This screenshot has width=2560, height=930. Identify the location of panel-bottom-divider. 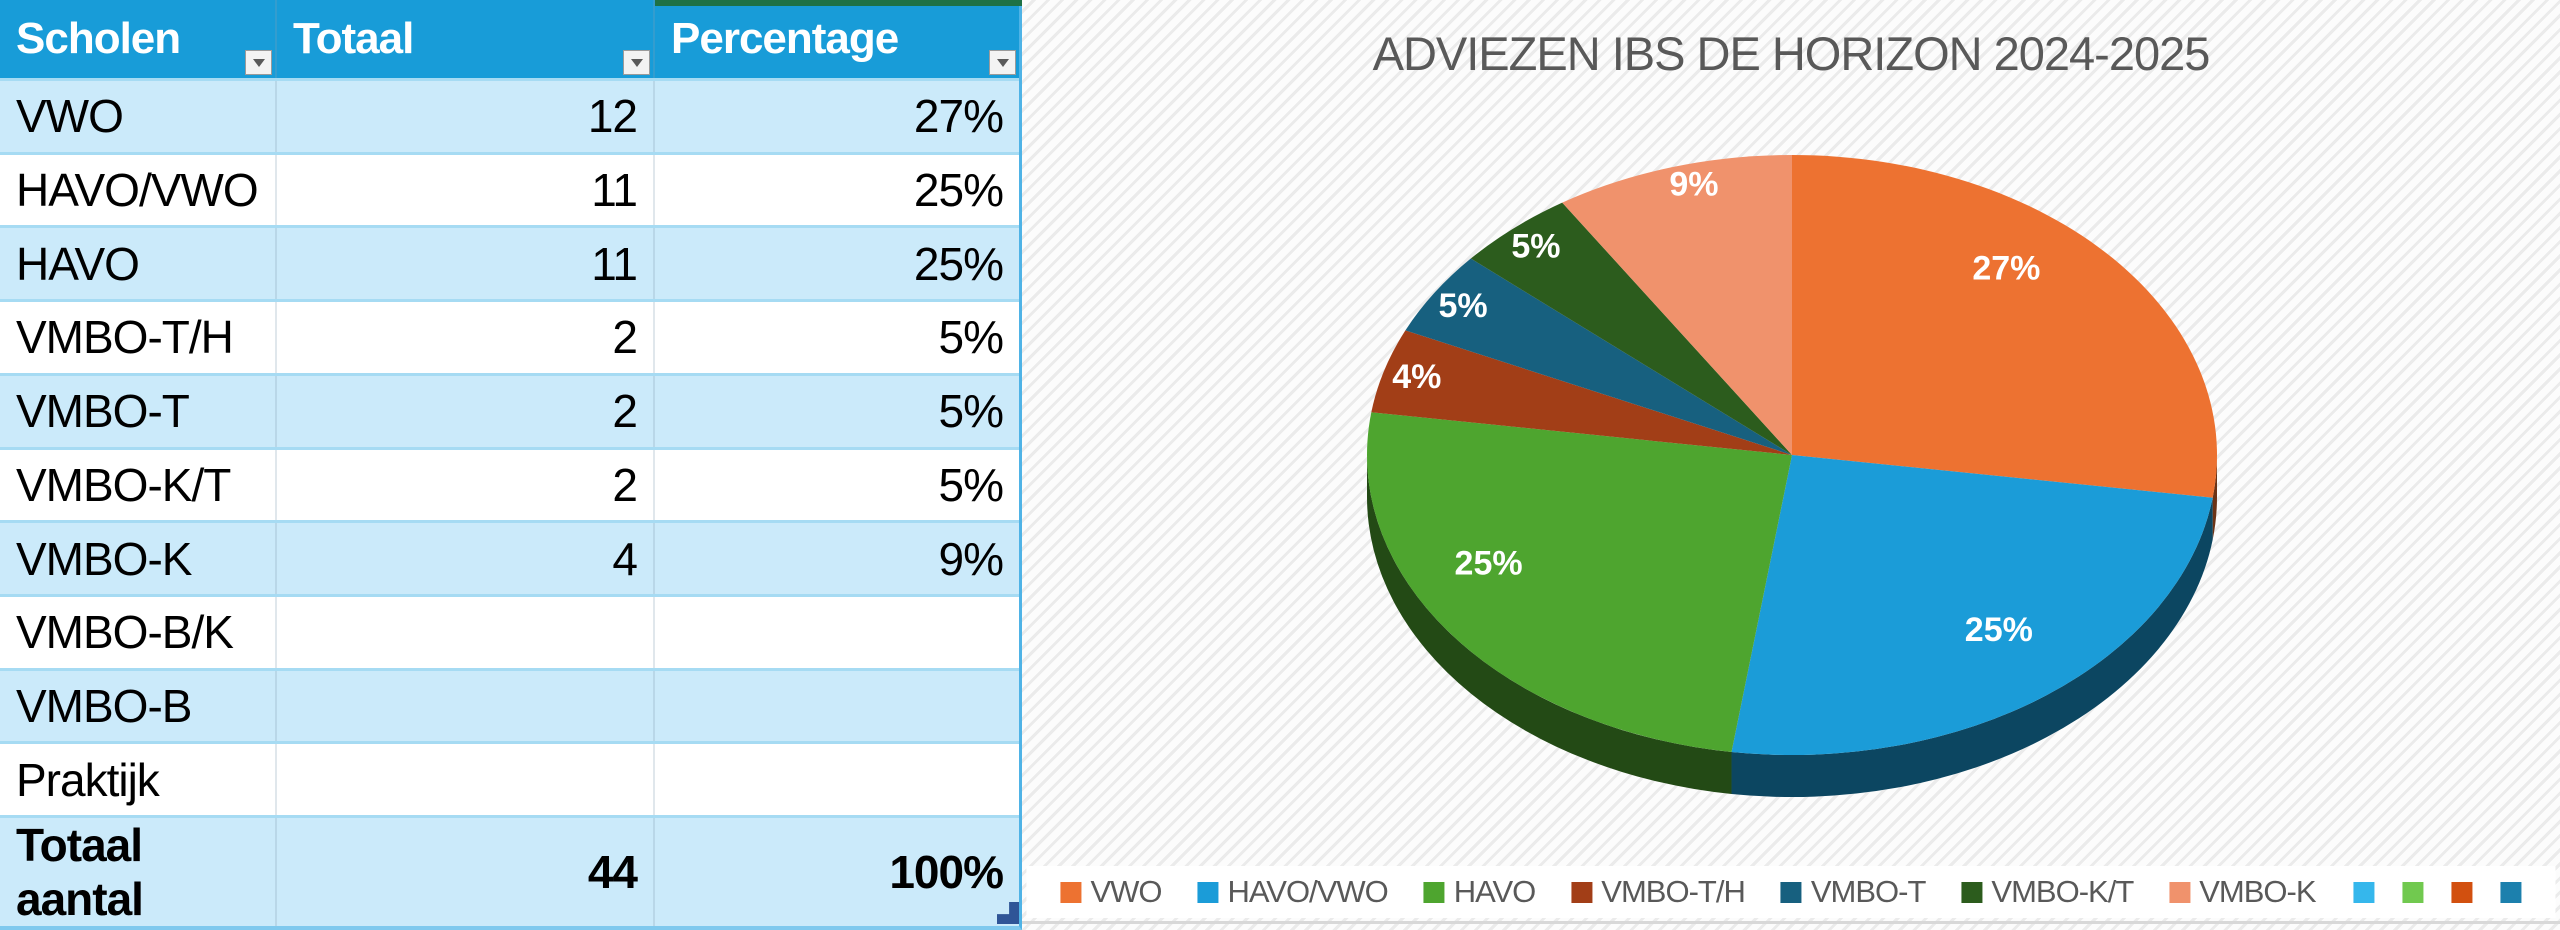
(1791, 922).